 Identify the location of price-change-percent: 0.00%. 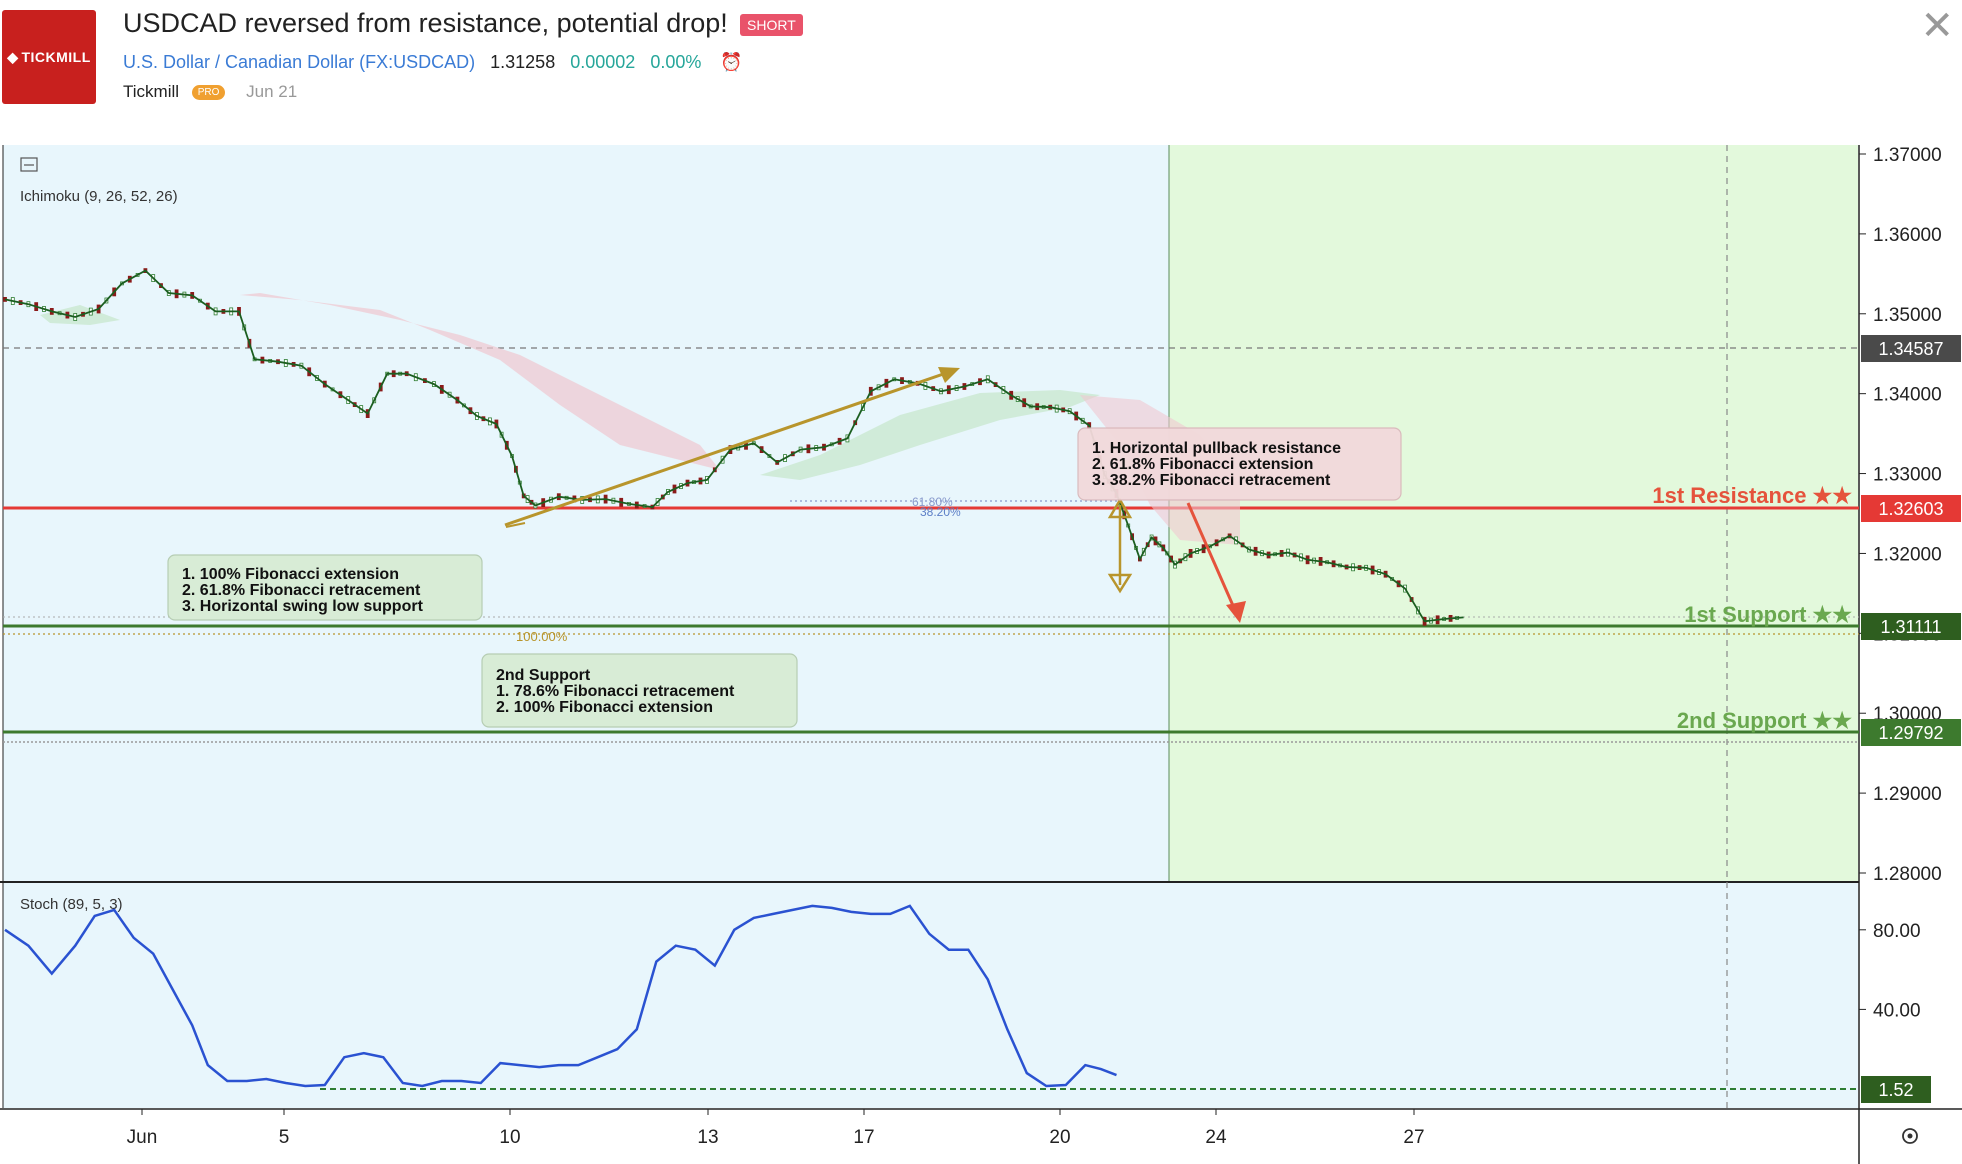
(676, 62).